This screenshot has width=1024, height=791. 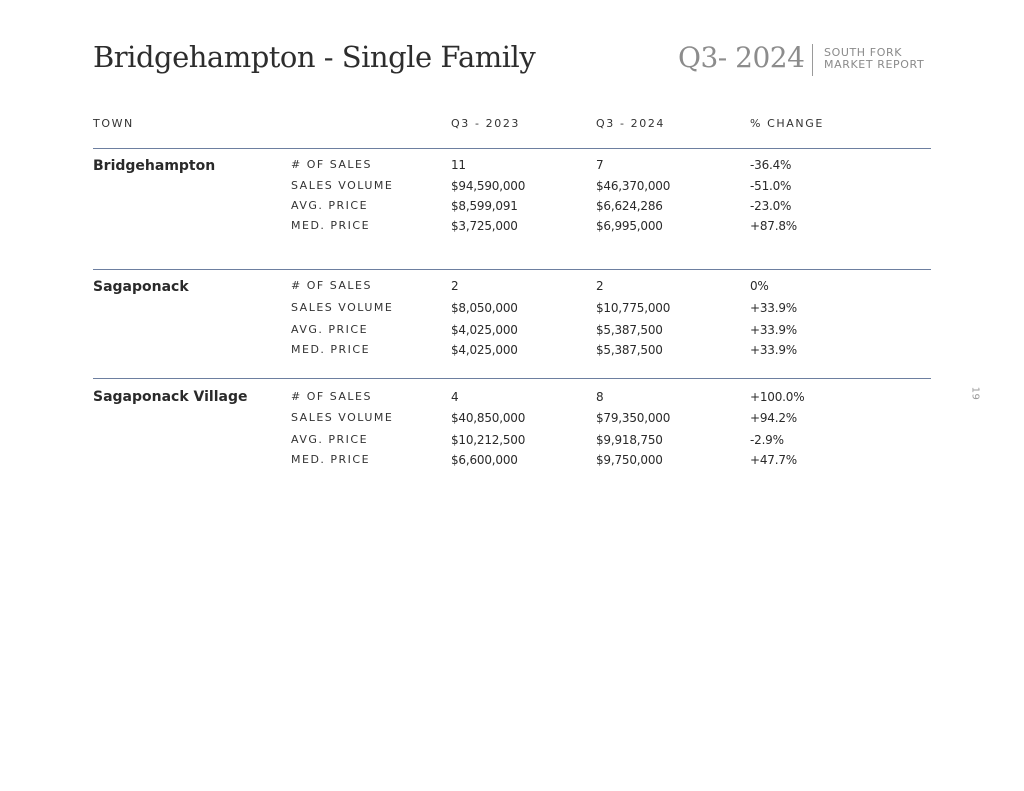 What do you see at coordinates (773, 226) in the screenshot?
I see `value-change: +87.8%` at bounding box center [773, 226].